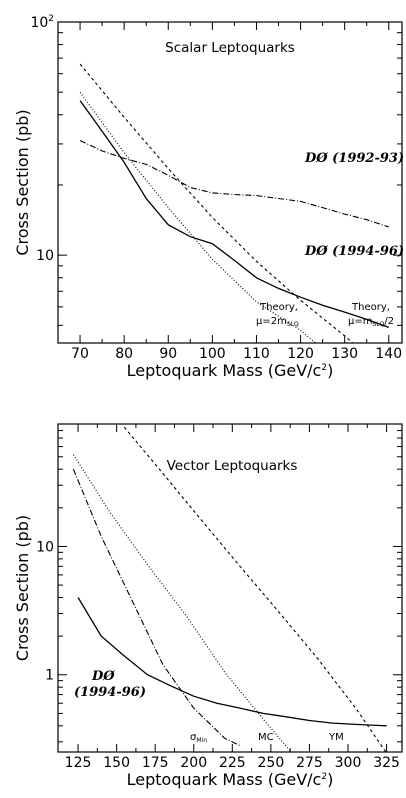  I want to click on chart-title: Vector Leptoquarks, so click(232, 466).